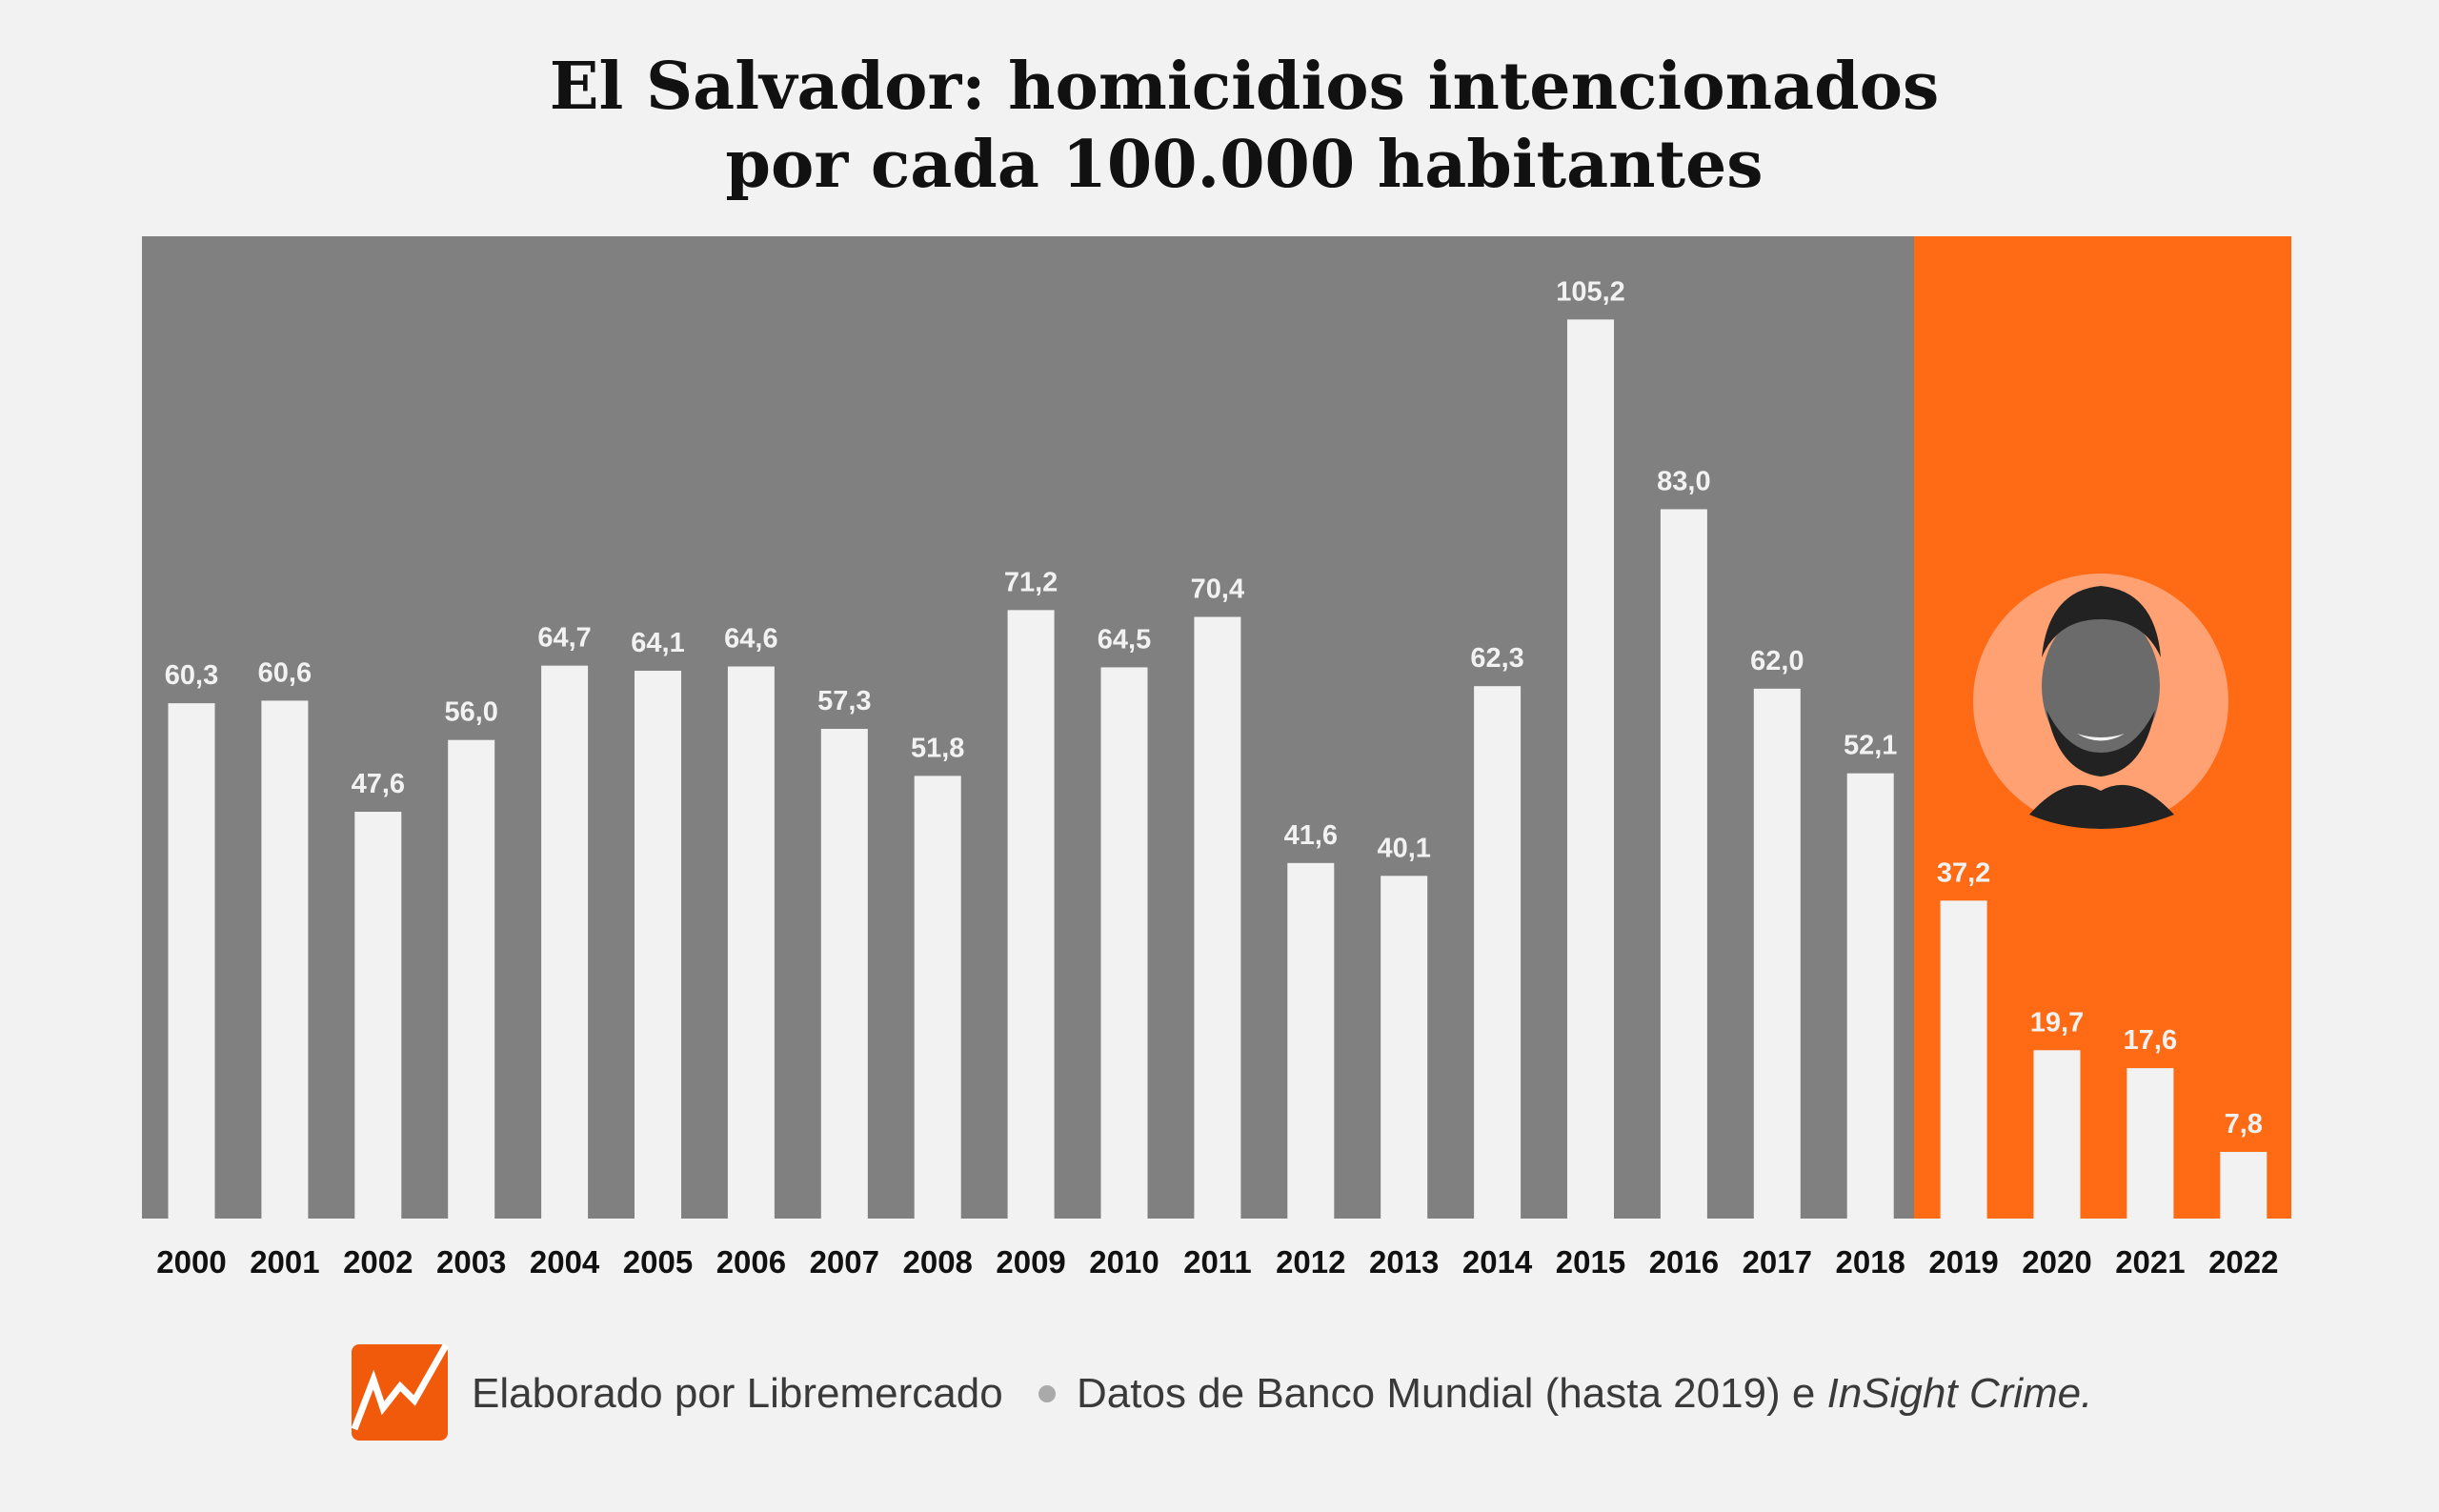  Describe the element at coordinates (1777, 661) in the screenshot. I see `value-label-2017: 62,0` at that location.